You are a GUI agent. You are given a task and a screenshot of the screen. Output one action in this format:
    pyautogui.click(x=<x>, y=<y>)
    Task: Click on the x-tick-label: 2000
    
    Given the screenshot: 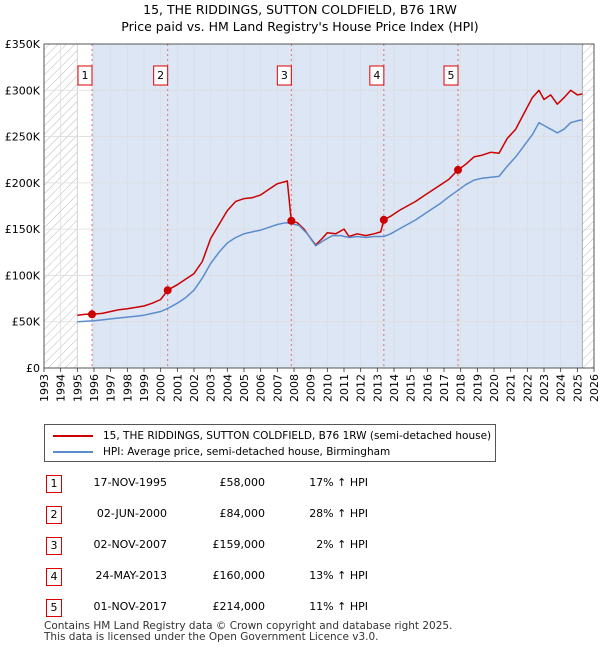 What is the action you would take?
    pyautogui.click(x=161, y=388)
    